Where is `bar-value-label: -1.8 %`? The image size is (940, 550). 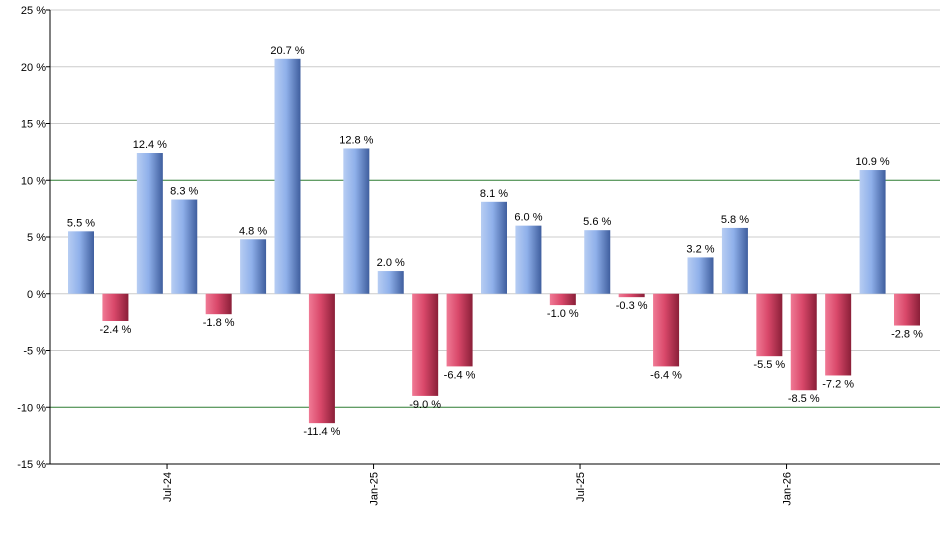
bar-value-label: -1.8 % is located at coordinates (219, 323).